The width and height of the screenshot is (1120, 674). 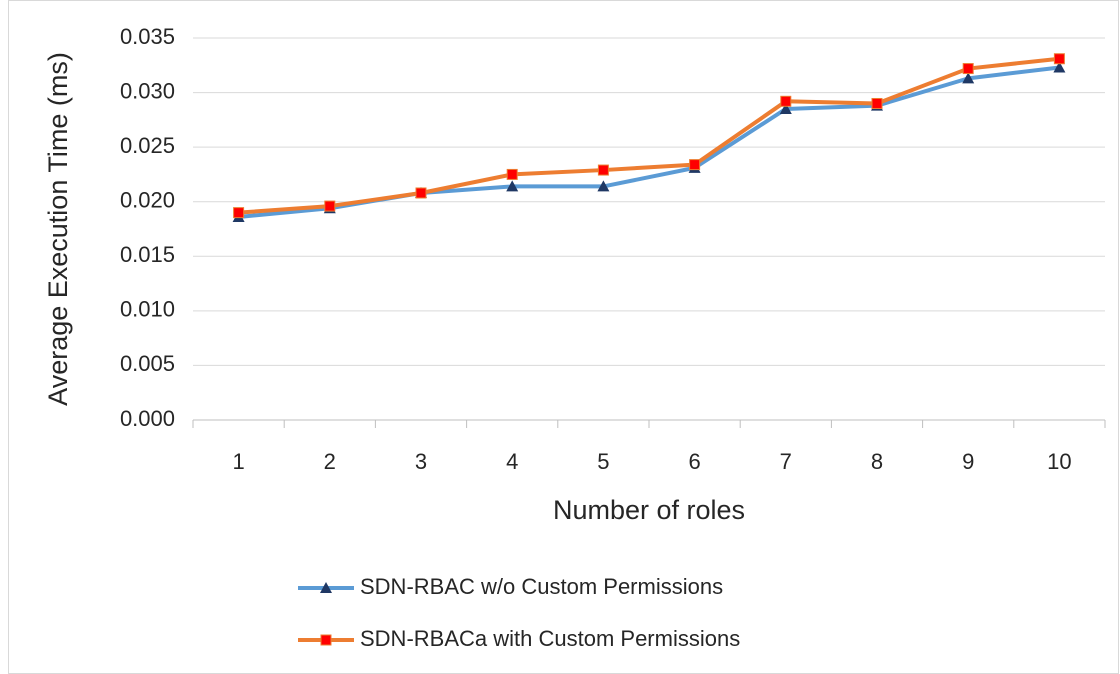 I want to click on y-tick-label: 0.030, so click(x=147, y=90).